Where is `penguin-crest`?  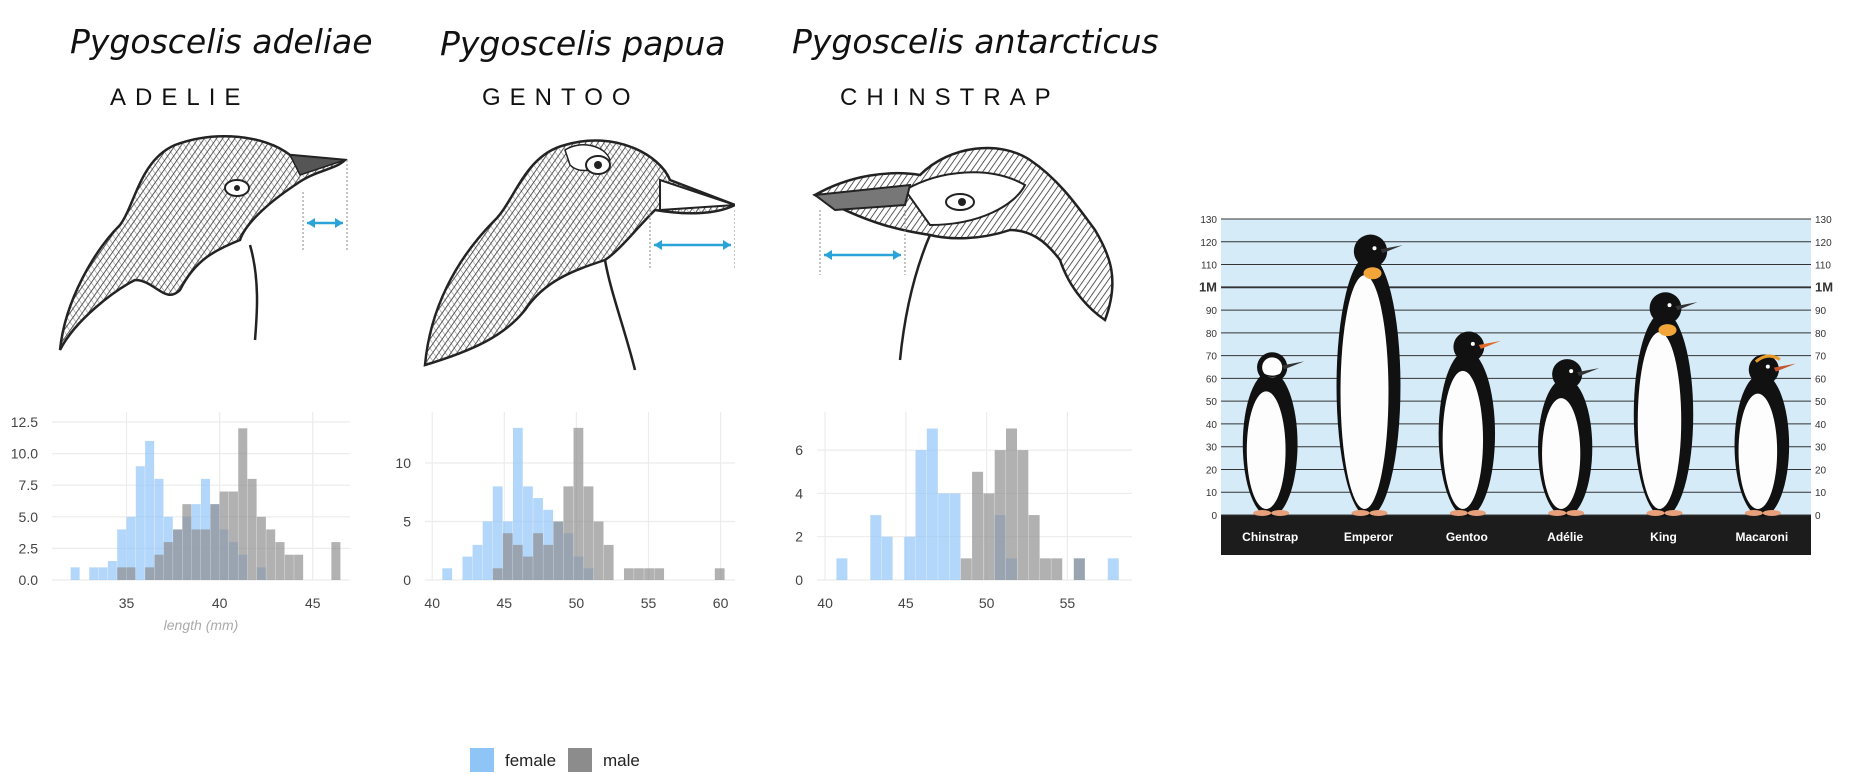
penguin-crest is located at coordinates (1767, 358).